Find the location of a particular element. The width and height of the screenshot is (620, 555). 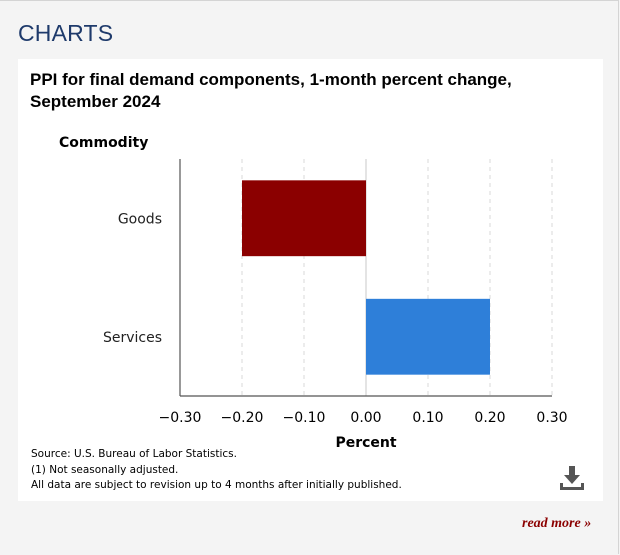

x-tick-label: 0.20 is located at coordinates (489, 418).